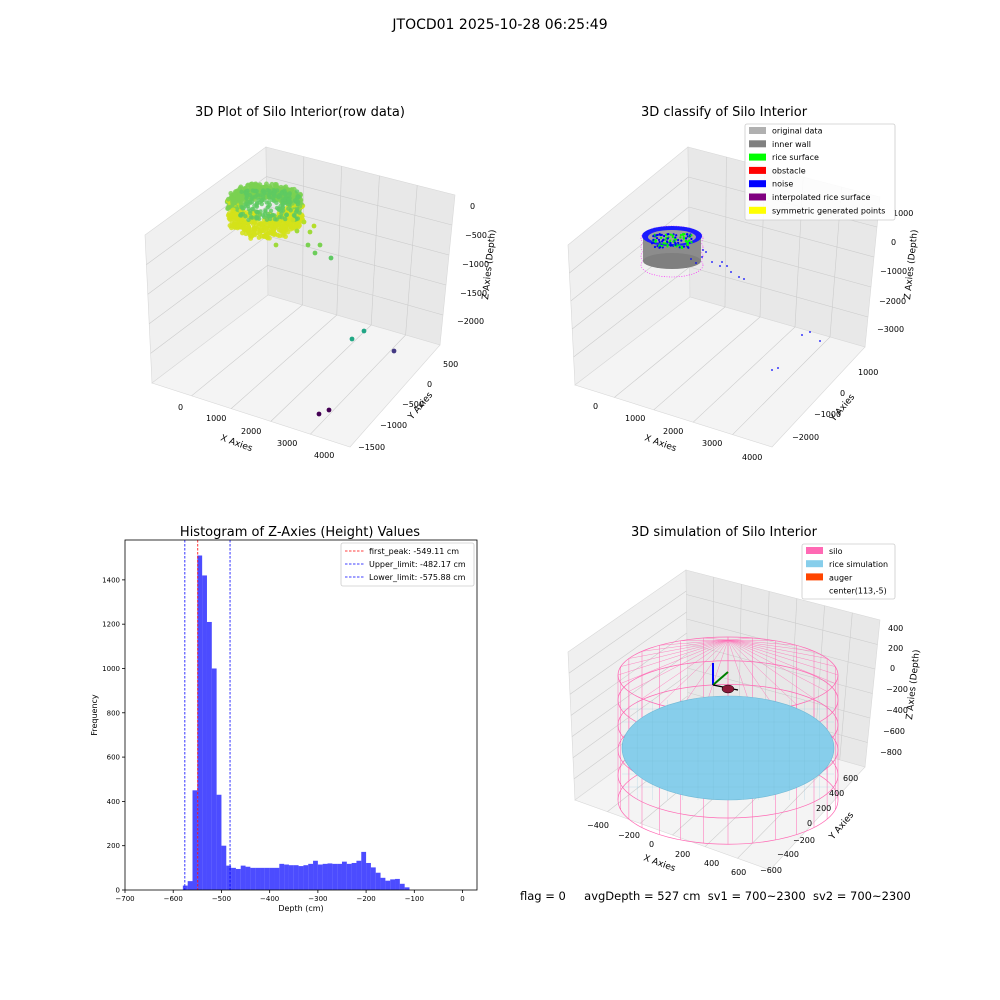  What do you see at coordinates (216, 418) in the screenshot?
I see `raw-x-tick: 1000` at bounding box center [216, 418].